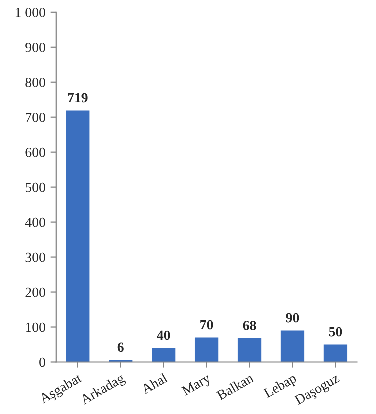 This screenshot has height=414, width=376. Describe the element at coordinates (36, 153) in the screenshot. I see `y-tick-label: 600` at that location.